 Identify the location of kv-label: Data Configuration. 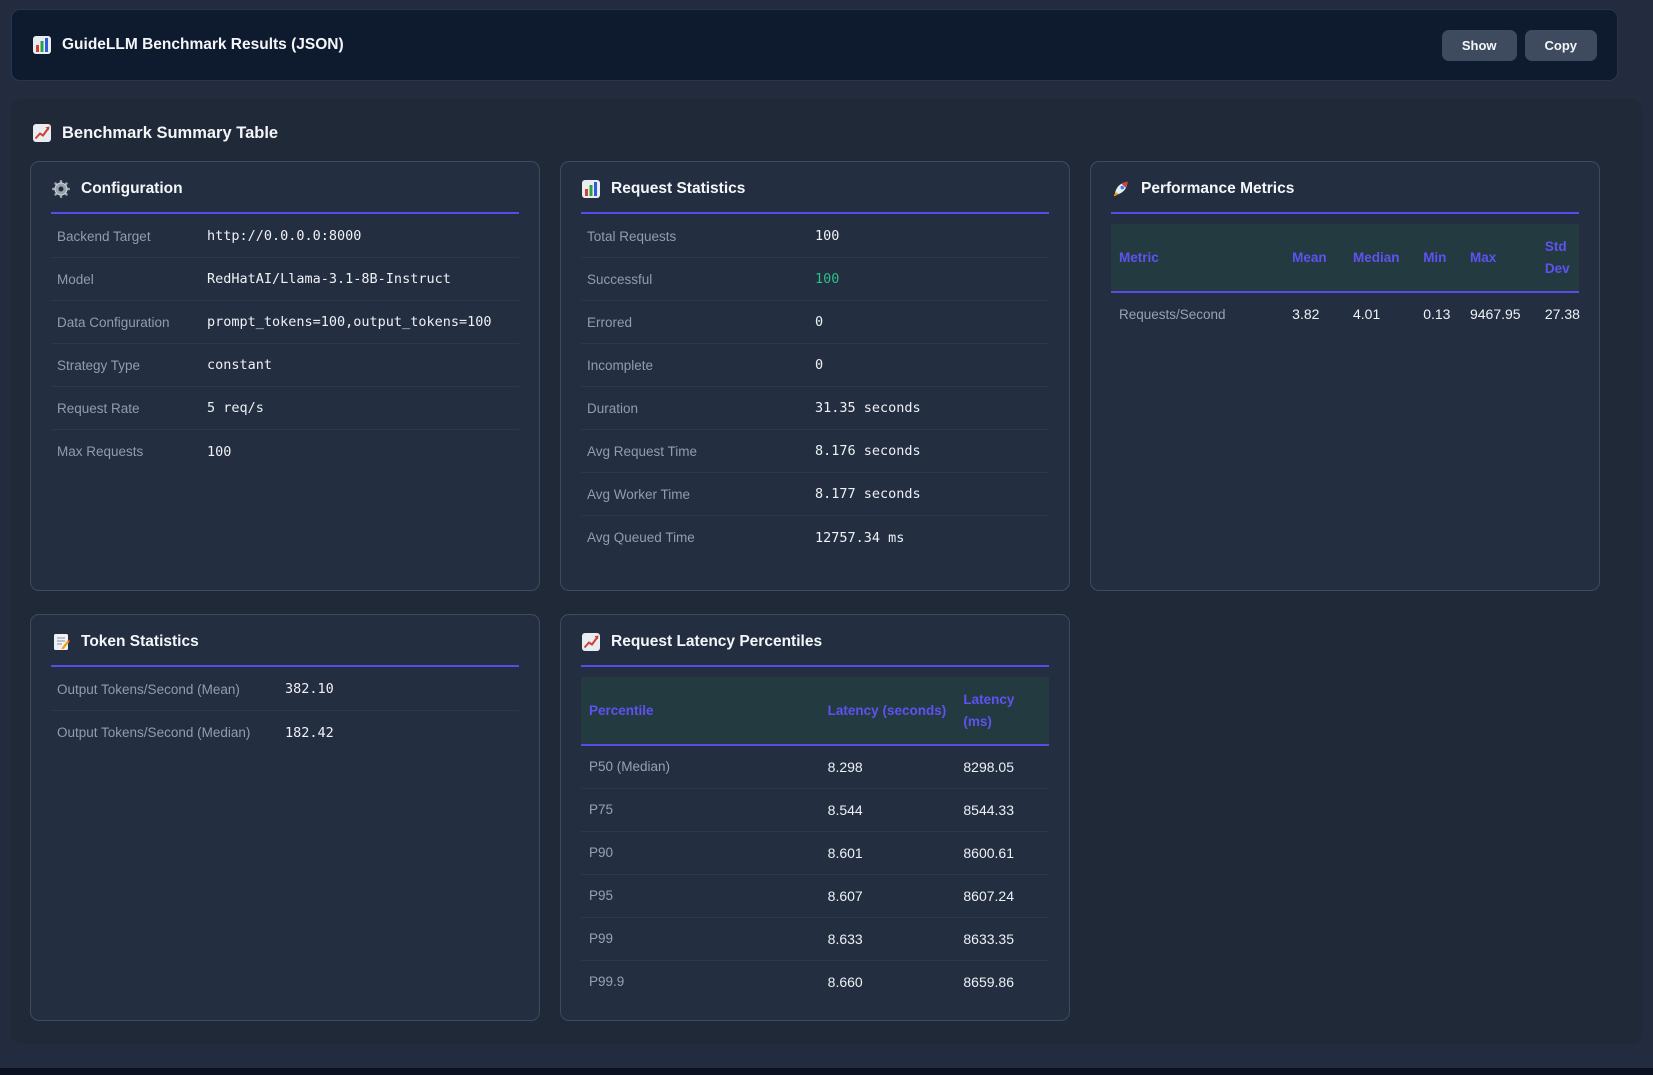
(113, 322).